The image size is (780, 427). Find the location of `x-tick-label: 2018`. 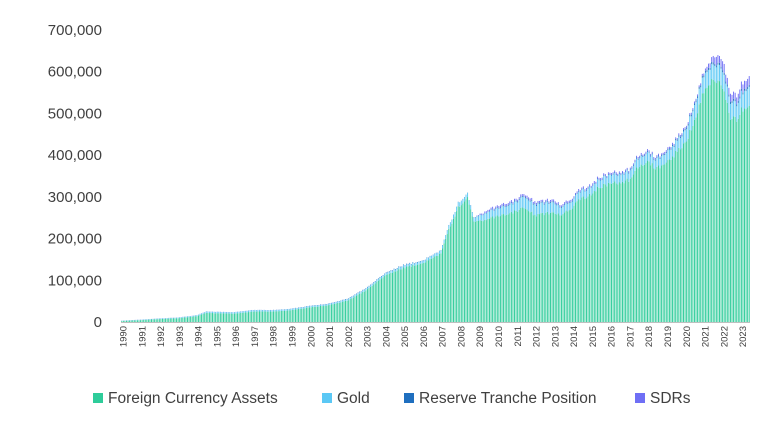

x-tick-label: 2018 is located at coordinates (649, 336).